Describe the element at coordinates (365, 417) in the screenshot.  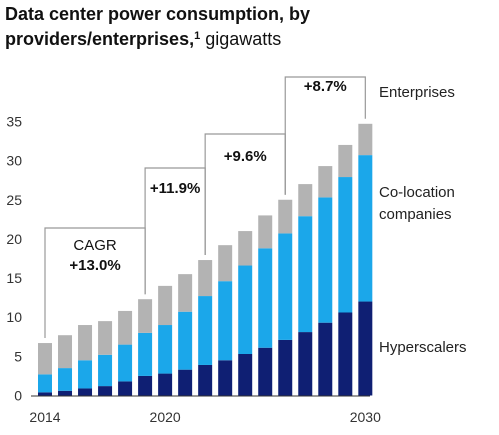
I see `x-tick-label-2030: 2030` at that location.